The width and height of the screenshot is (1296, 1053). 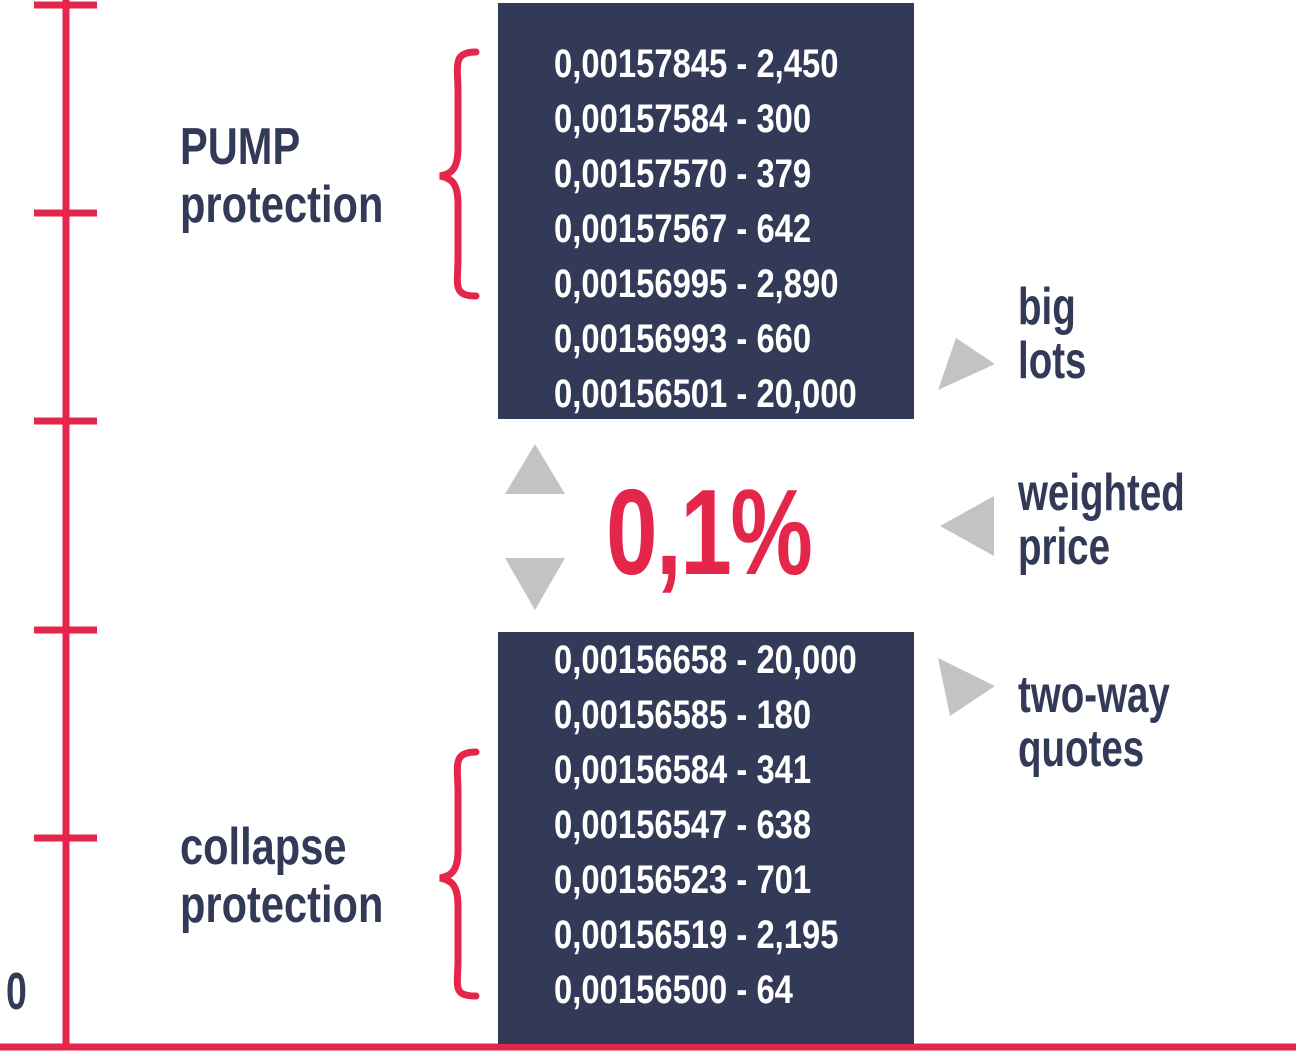 What do you see at coordinates (683, 715) in the screenshot?
I see `bid-row: 0,00156585 - 180` at bounding box center [683, 715].